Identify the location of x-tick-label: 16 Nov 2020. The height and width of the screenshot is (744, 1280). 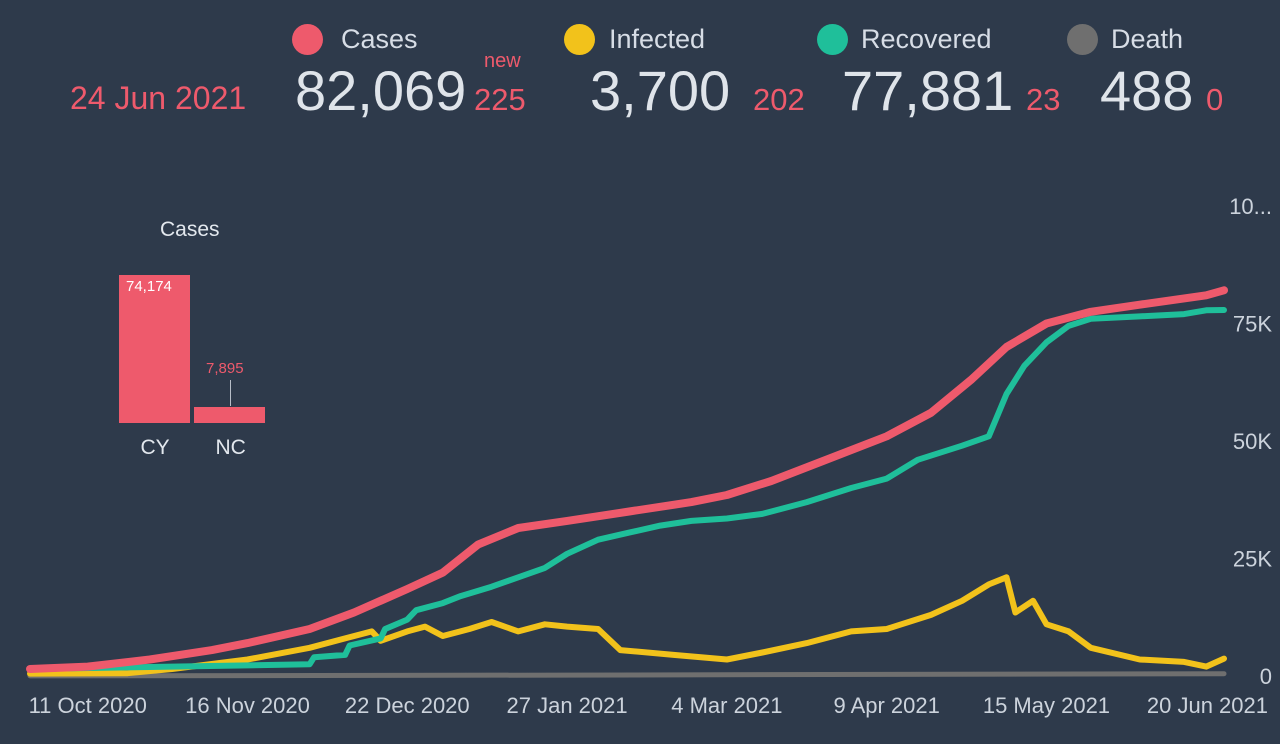
(247, 705).